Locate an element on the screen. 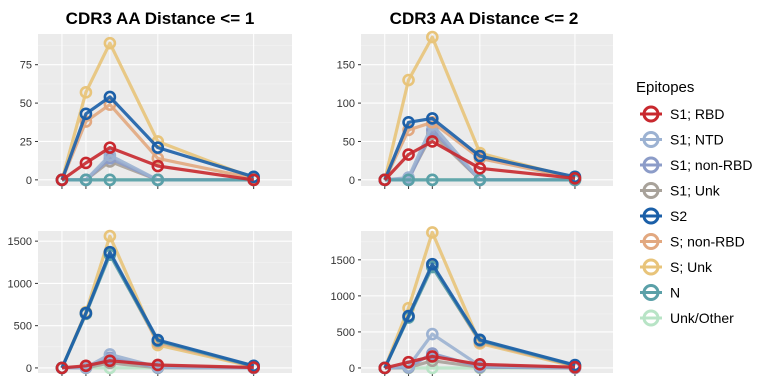  y-tick-label: 75 is located at coordinates (26, 66).